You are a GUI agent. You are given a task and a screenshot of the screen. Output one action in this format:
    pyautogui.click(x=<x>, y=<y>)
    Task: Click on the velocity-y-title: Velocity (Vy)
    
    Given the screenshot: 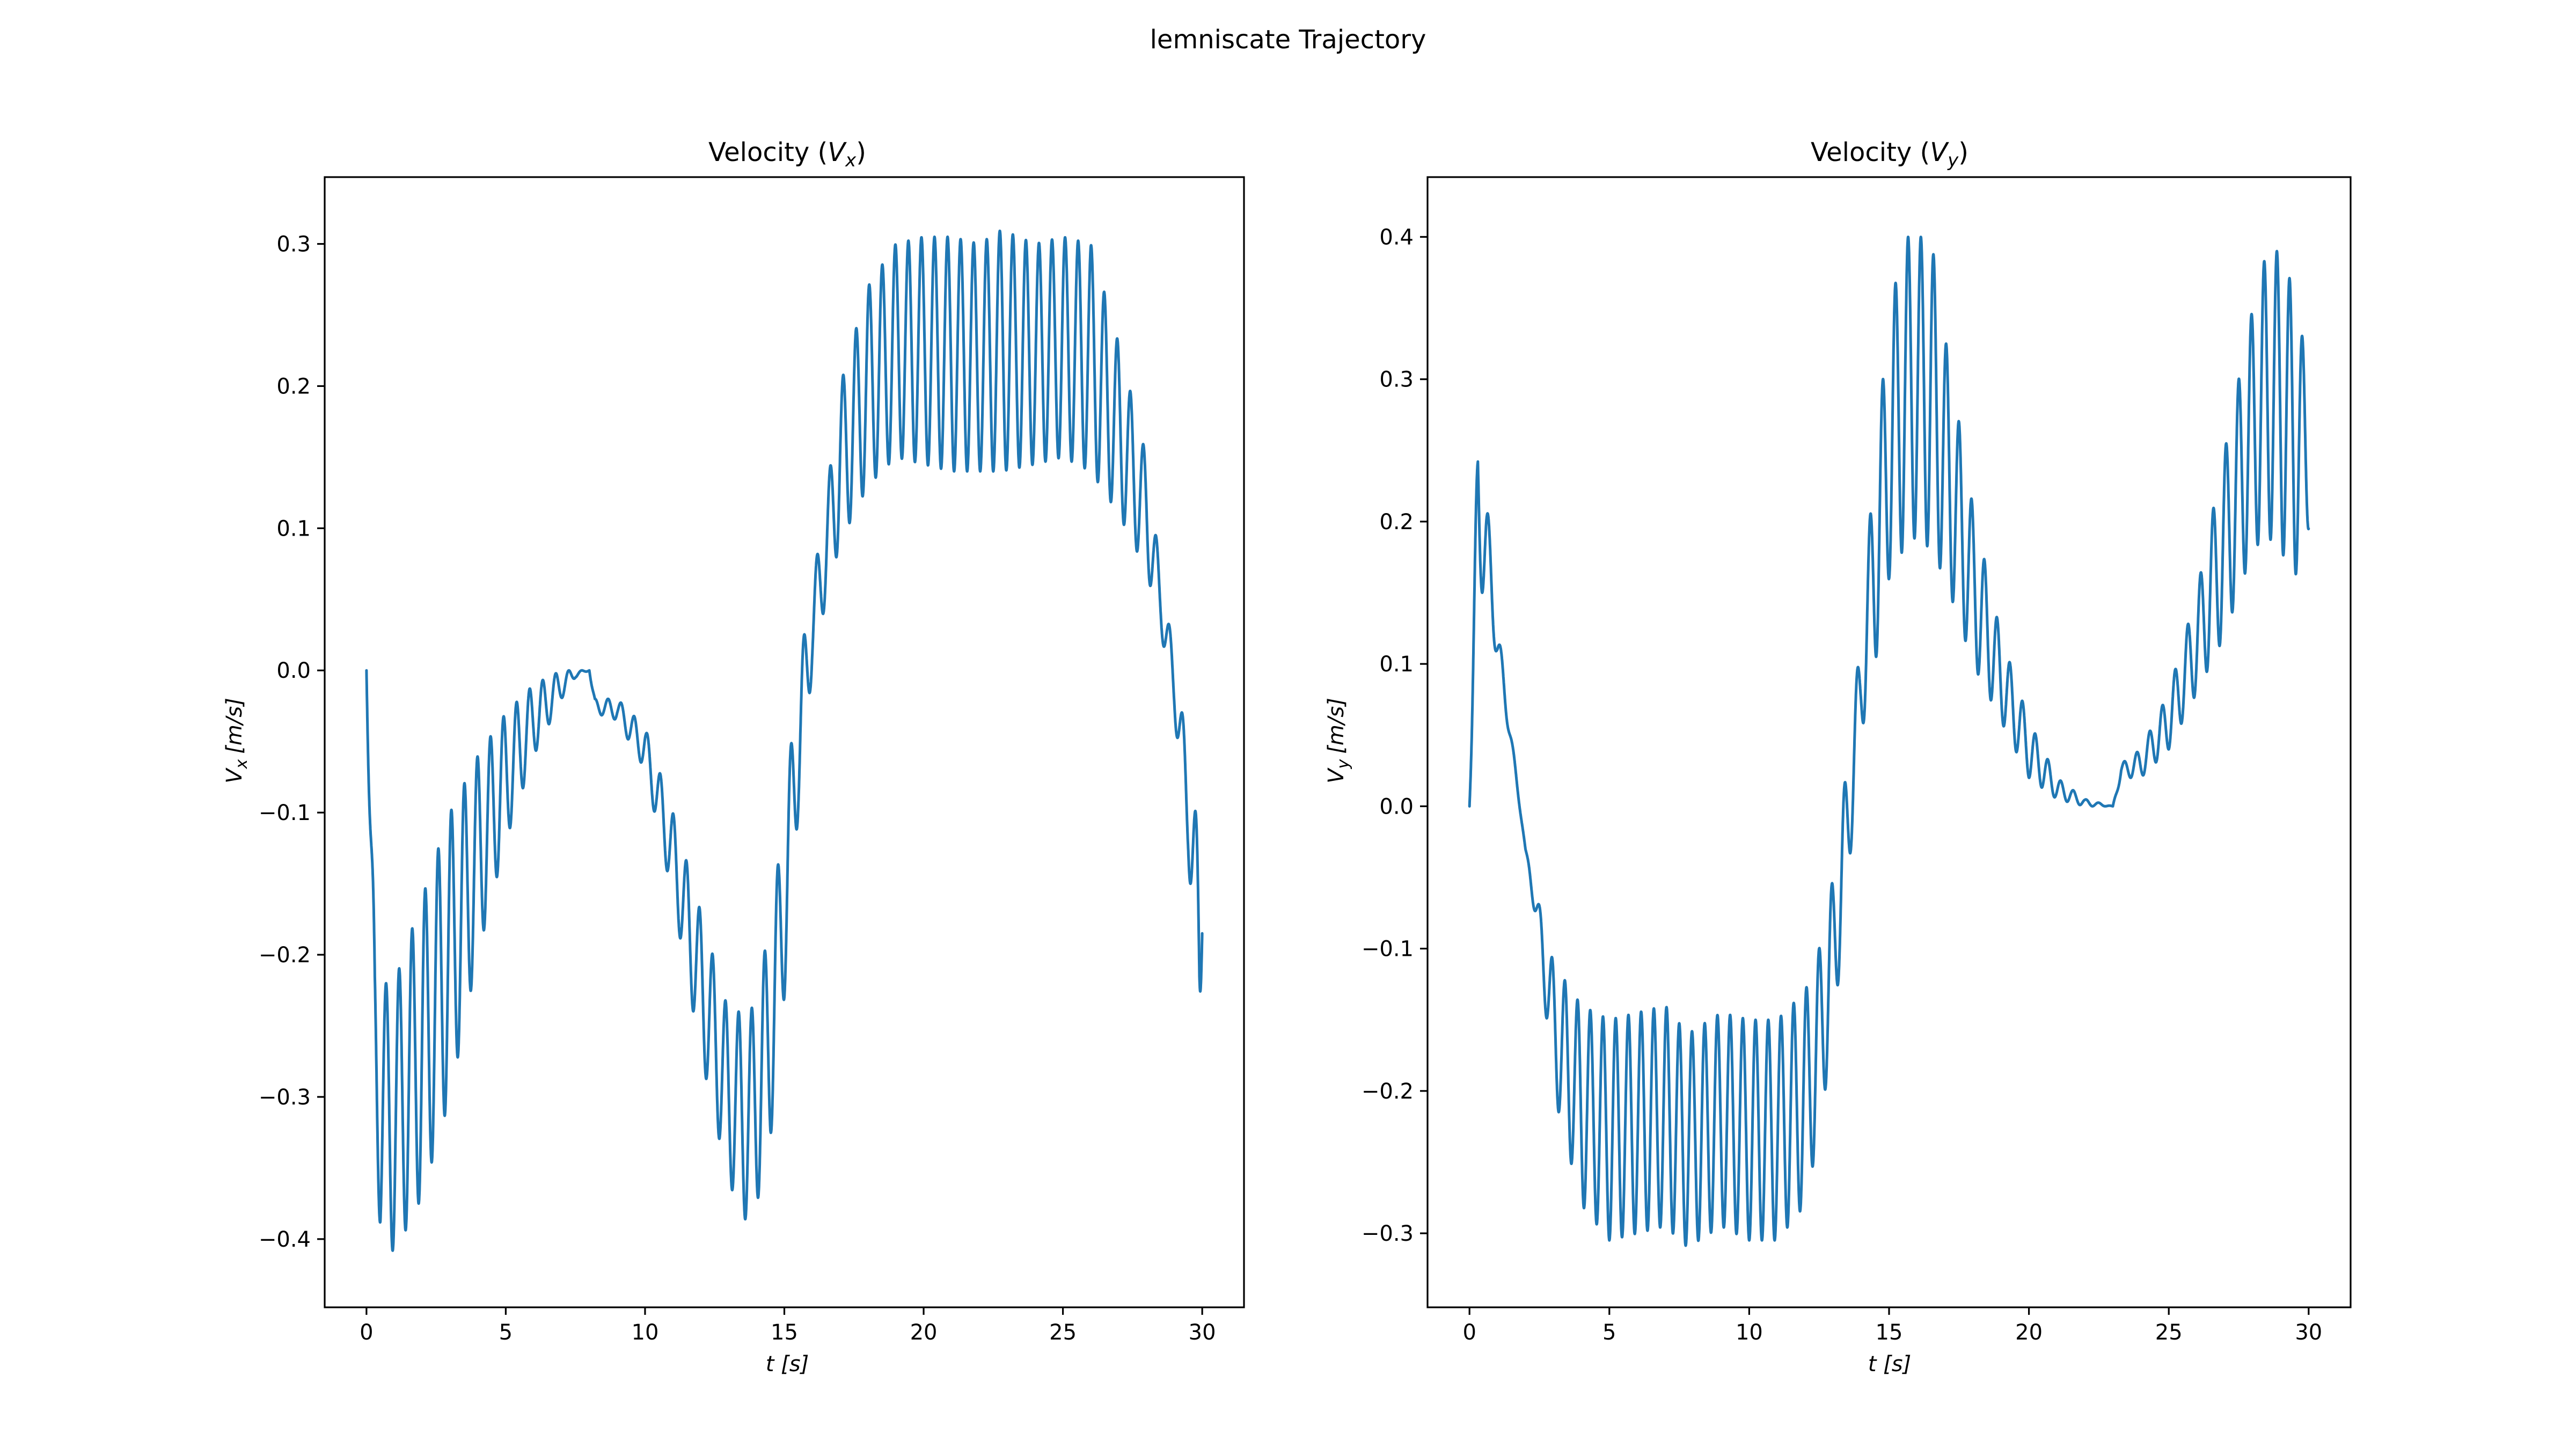 What is the action you would take?
    pyautogui.click(x=1889, y=154)
    